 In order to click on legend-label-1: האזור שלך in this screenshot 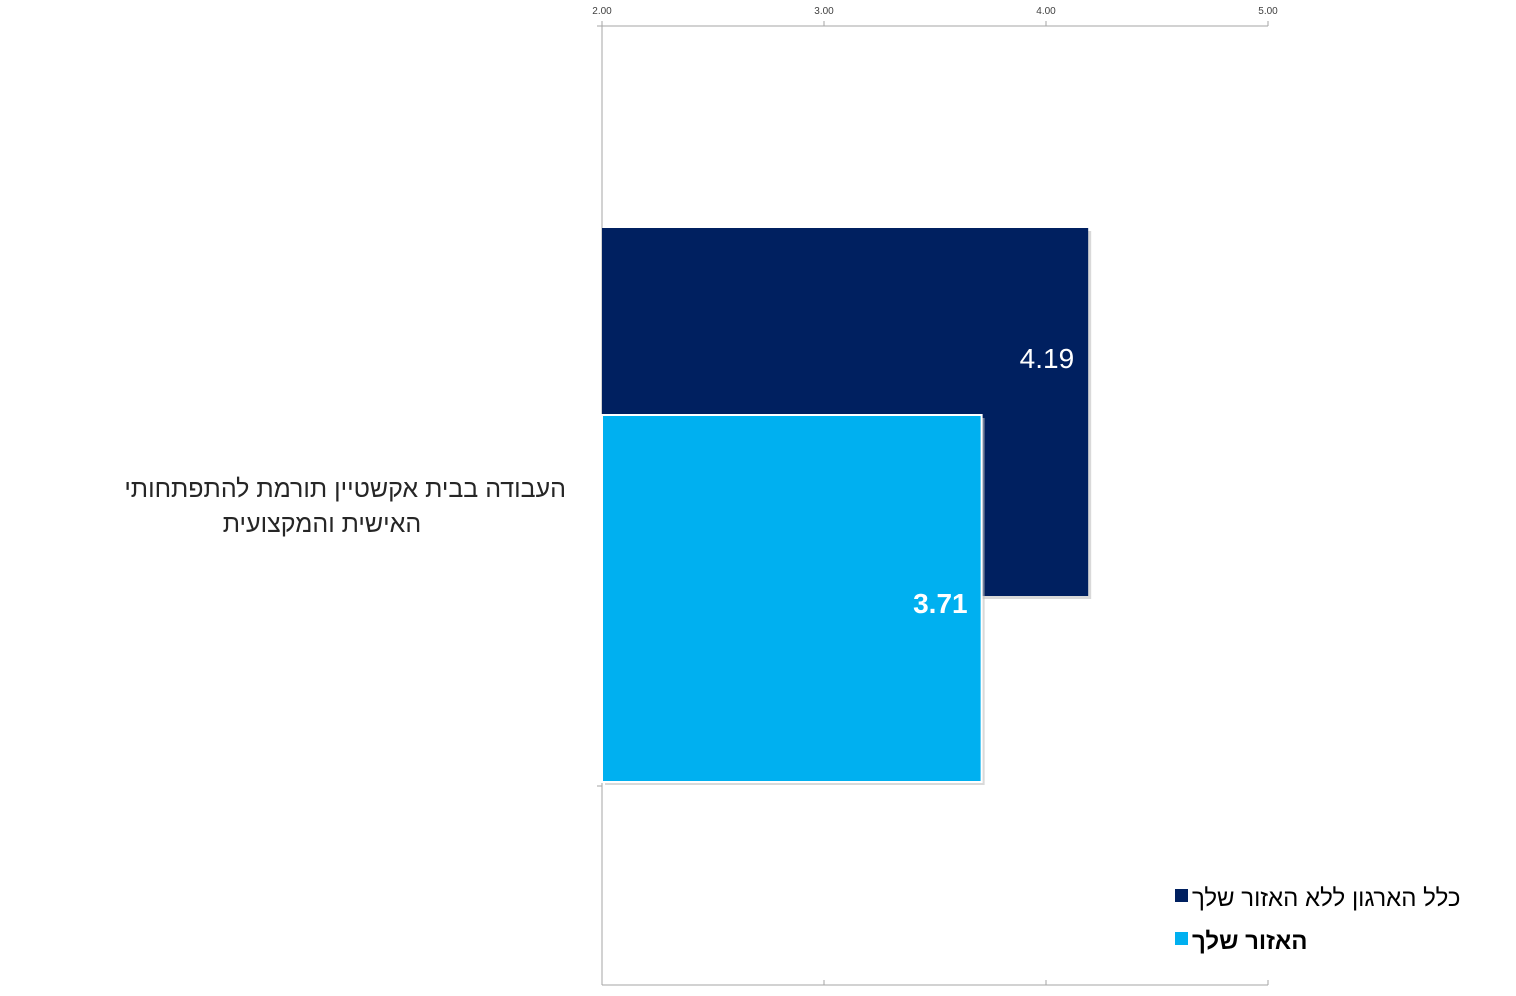, I will do `click(1250, 941)`.